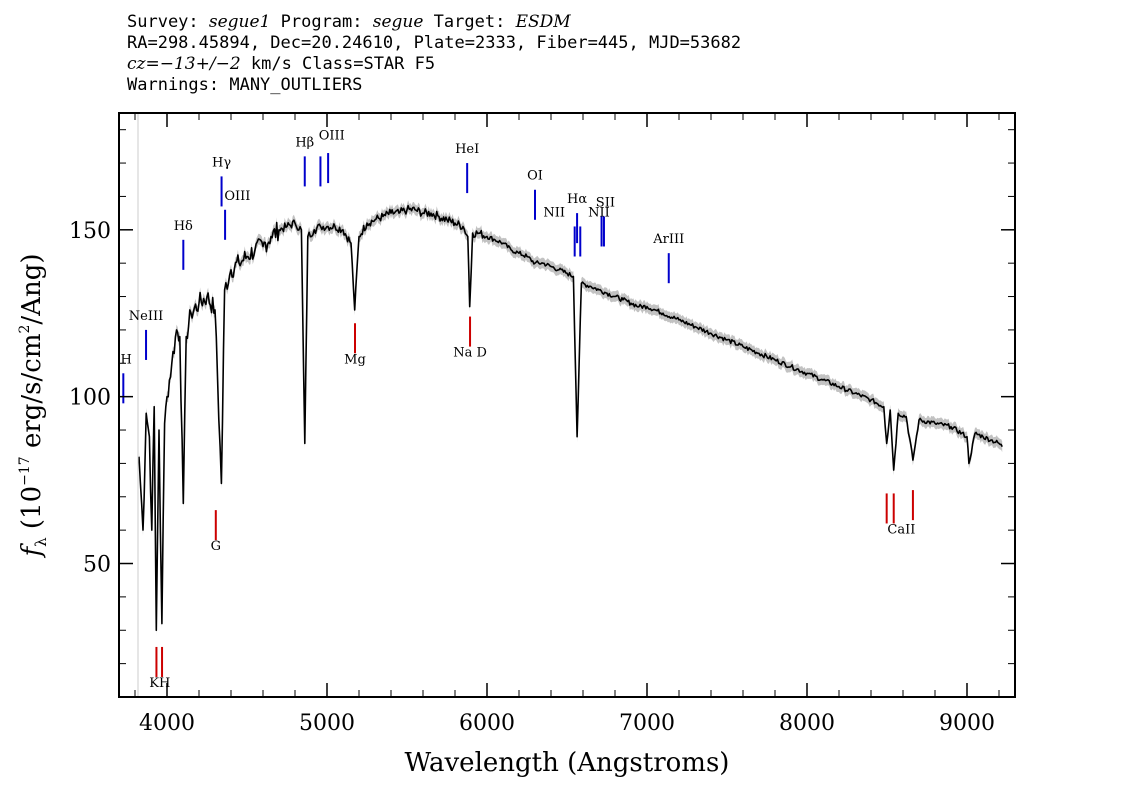 The image size is (1134, 810). I want to click on line-mark-label-20: Na D, so click(470, 353).